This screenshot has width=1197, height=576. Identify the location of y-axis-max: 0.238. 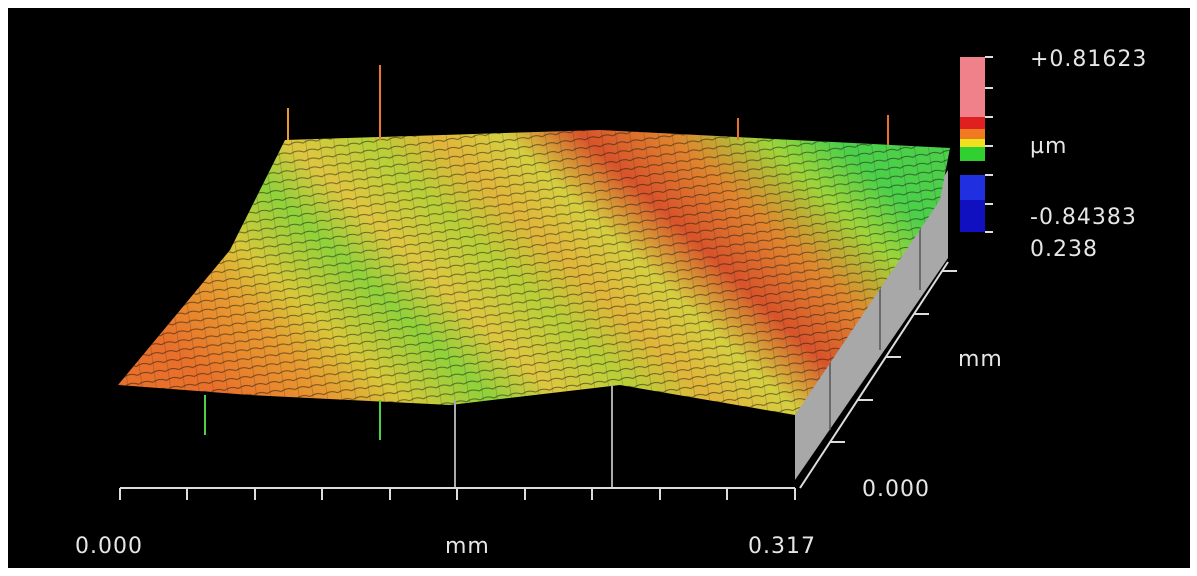
(1064, 249).